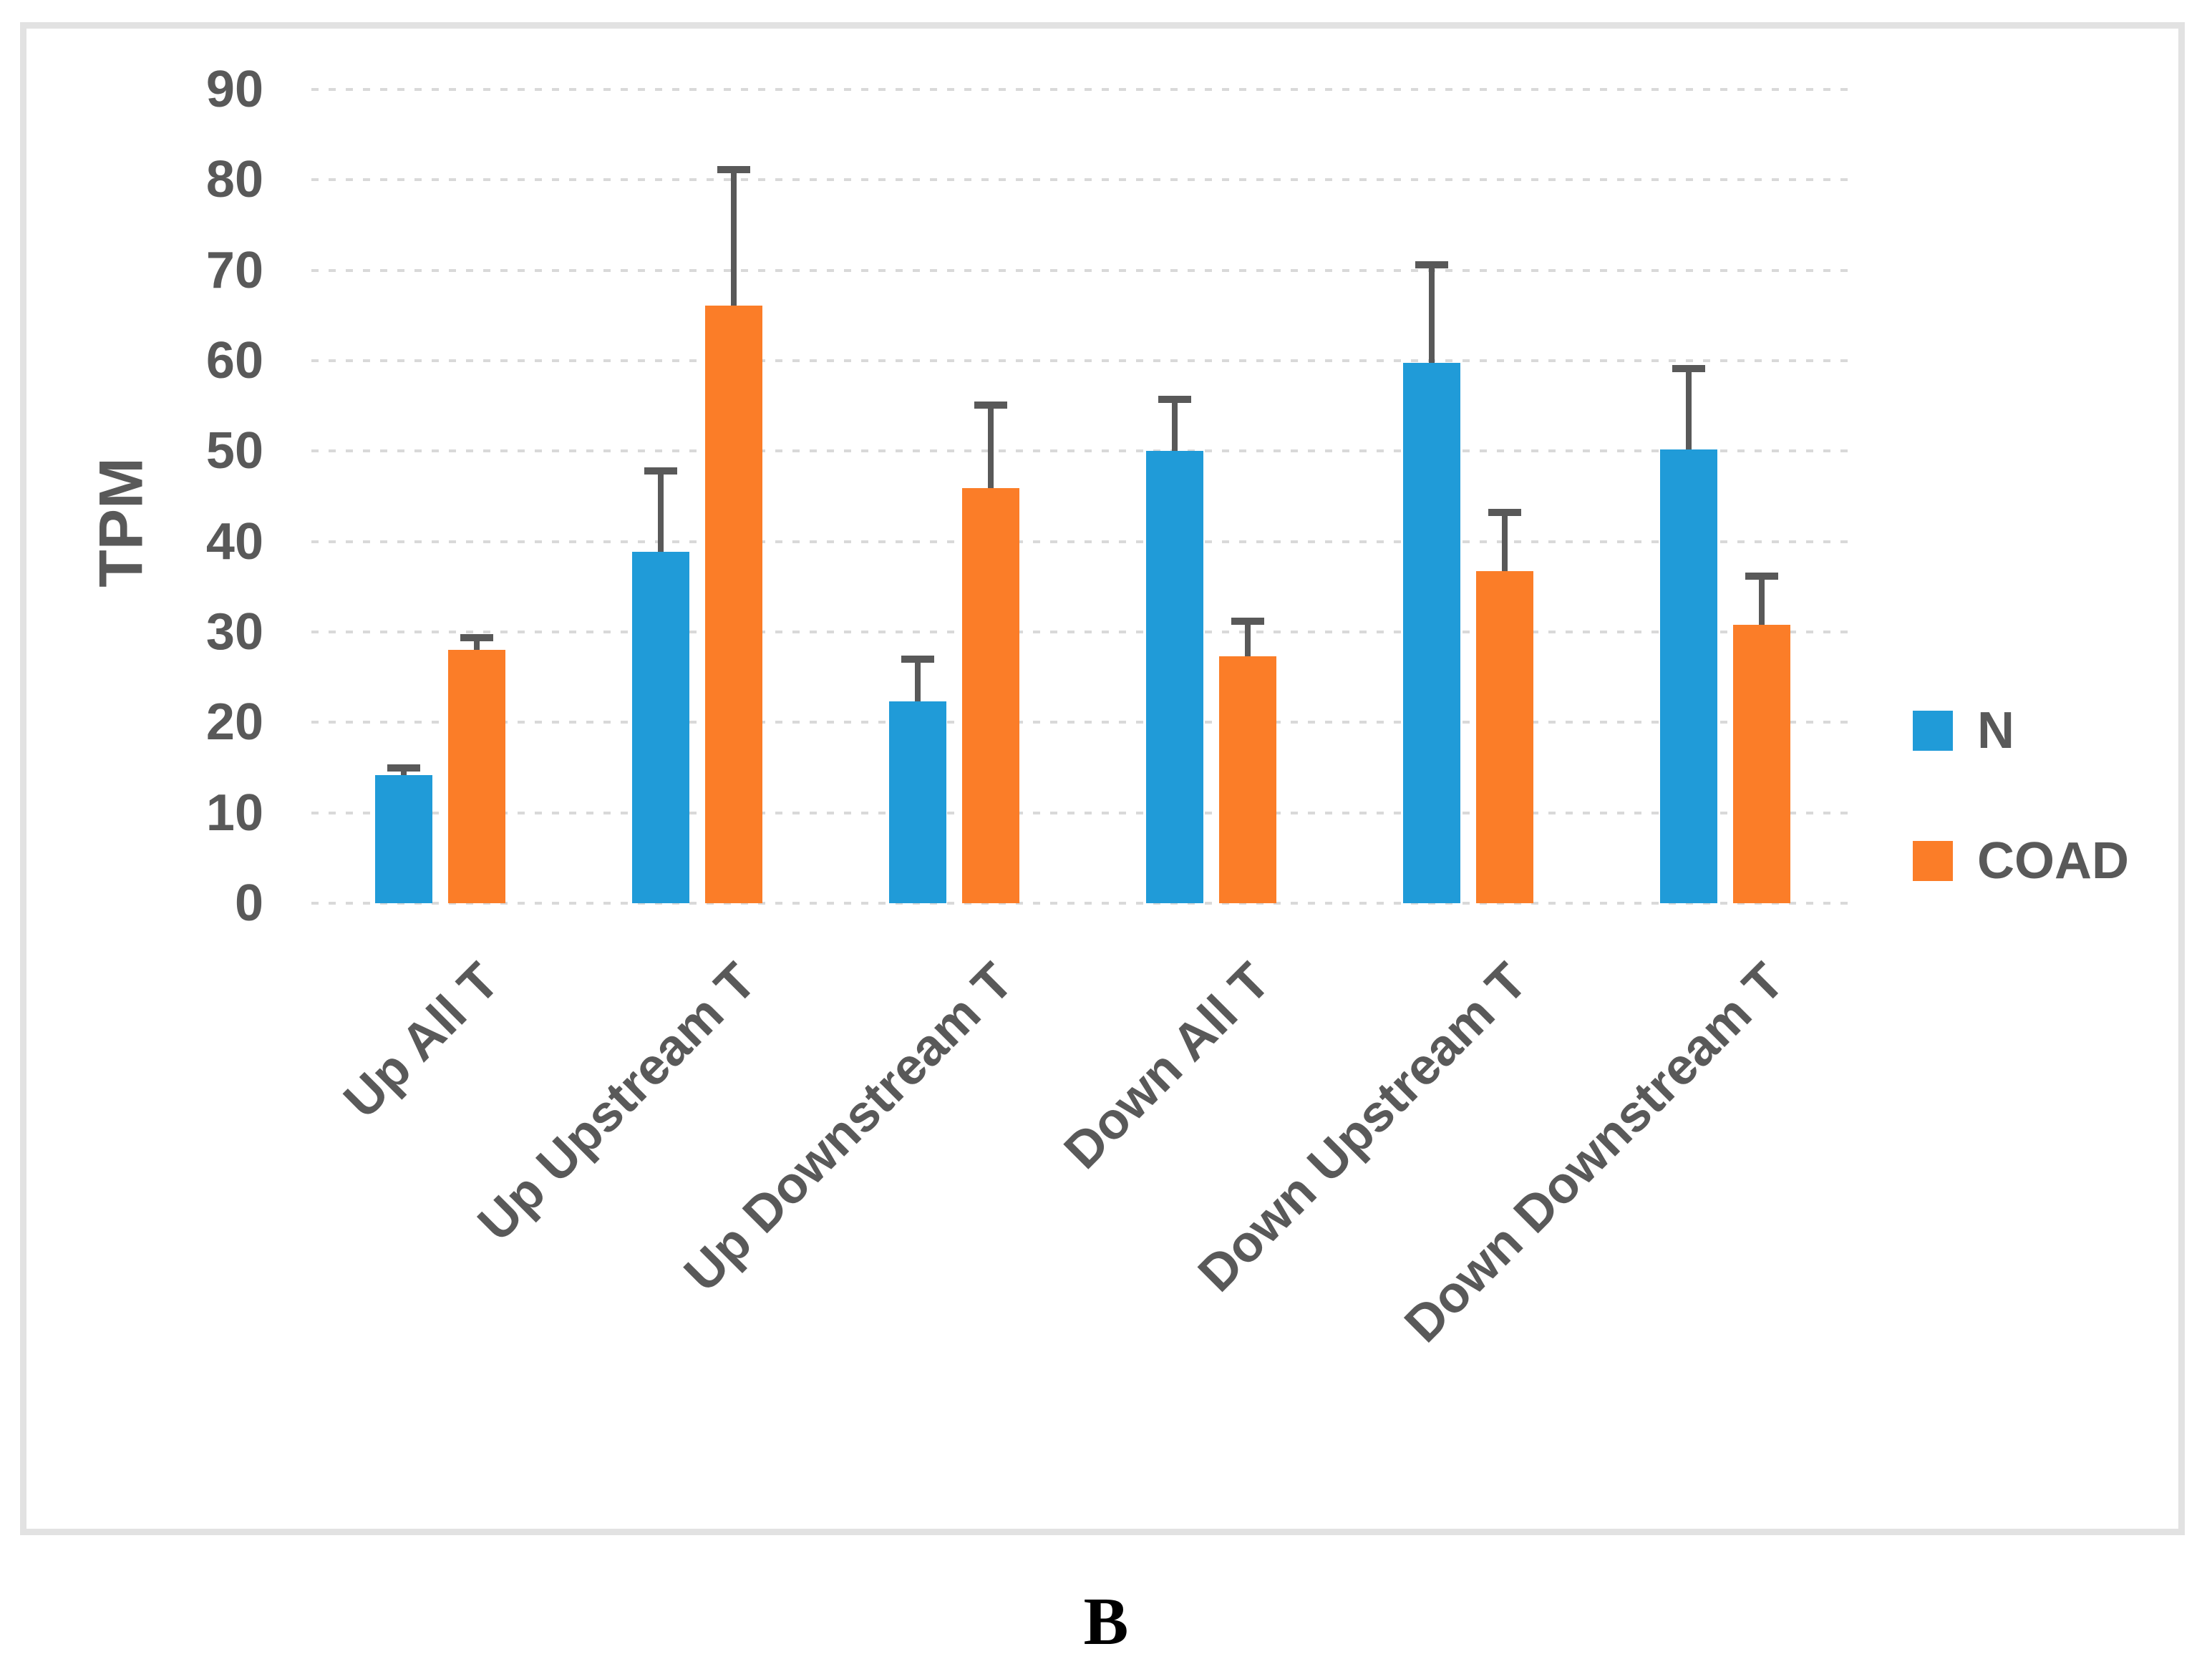  Describe the element at coordinates (234, 360) in the screenshot. I see `y-tick-label-60: 60` at that location.